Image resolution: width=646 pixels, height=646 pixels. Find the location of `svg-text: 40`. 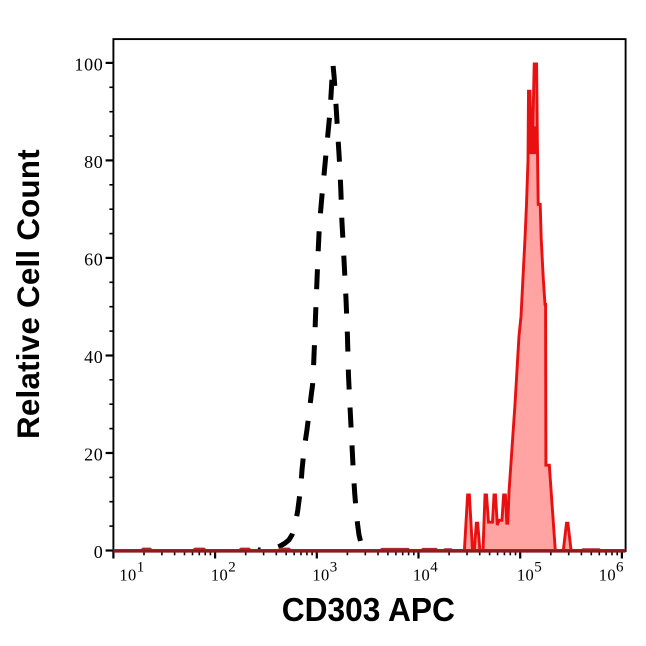

svg-text: 40 is located at coordinates (93, 357).